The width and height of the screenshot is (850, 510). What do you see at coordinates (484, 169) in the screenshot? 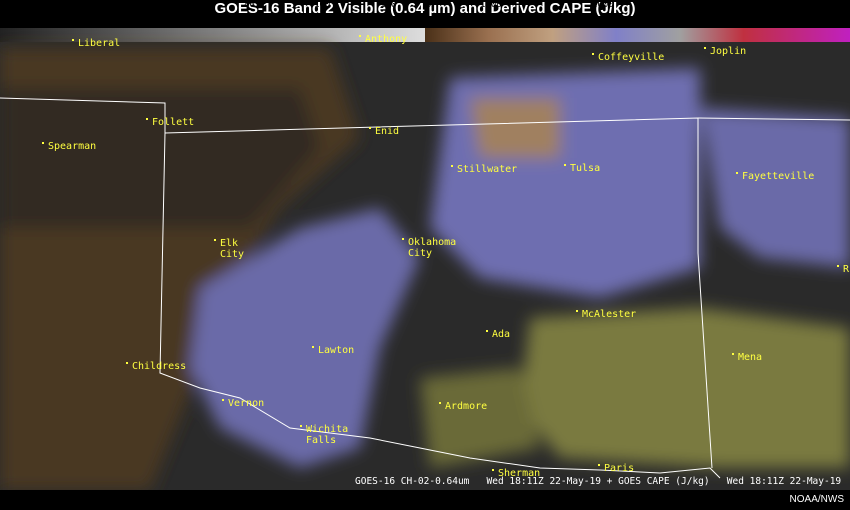
I see `city-label: Stillwater` at bounding box center [484, 169].